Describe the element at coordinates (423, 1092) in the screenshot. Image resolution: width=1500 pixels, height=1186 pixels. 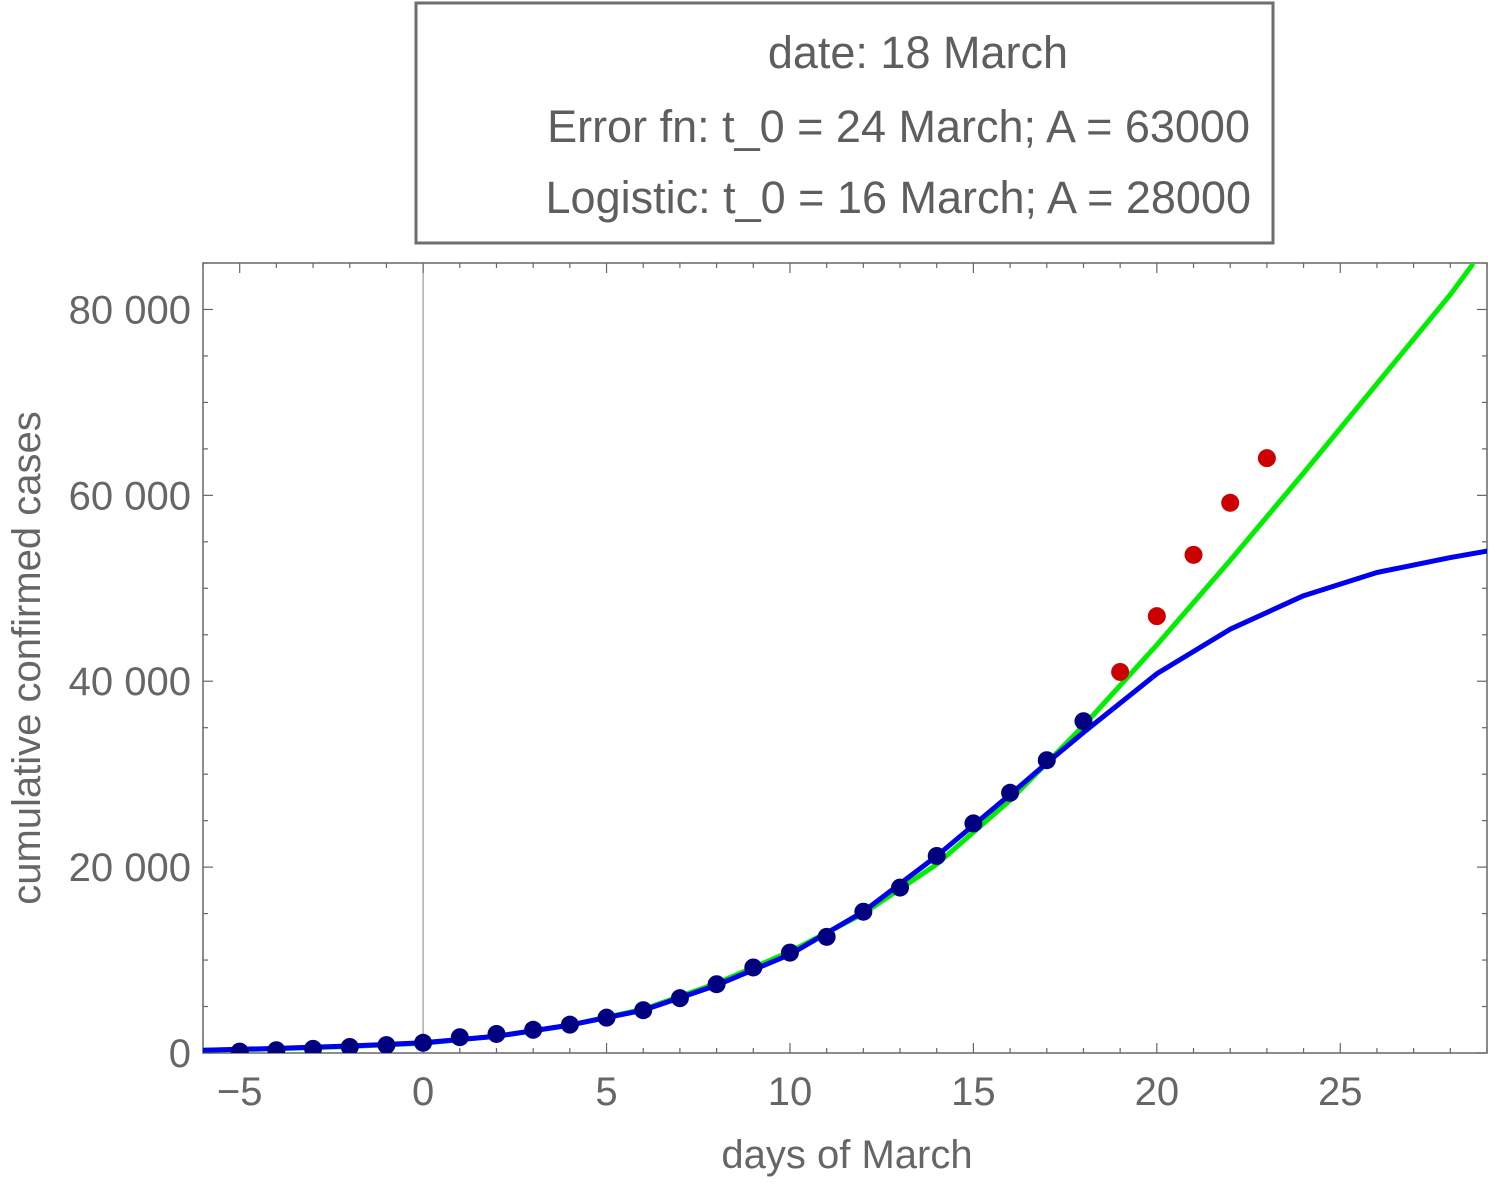
I see `x-tick-label: 0` at that location.